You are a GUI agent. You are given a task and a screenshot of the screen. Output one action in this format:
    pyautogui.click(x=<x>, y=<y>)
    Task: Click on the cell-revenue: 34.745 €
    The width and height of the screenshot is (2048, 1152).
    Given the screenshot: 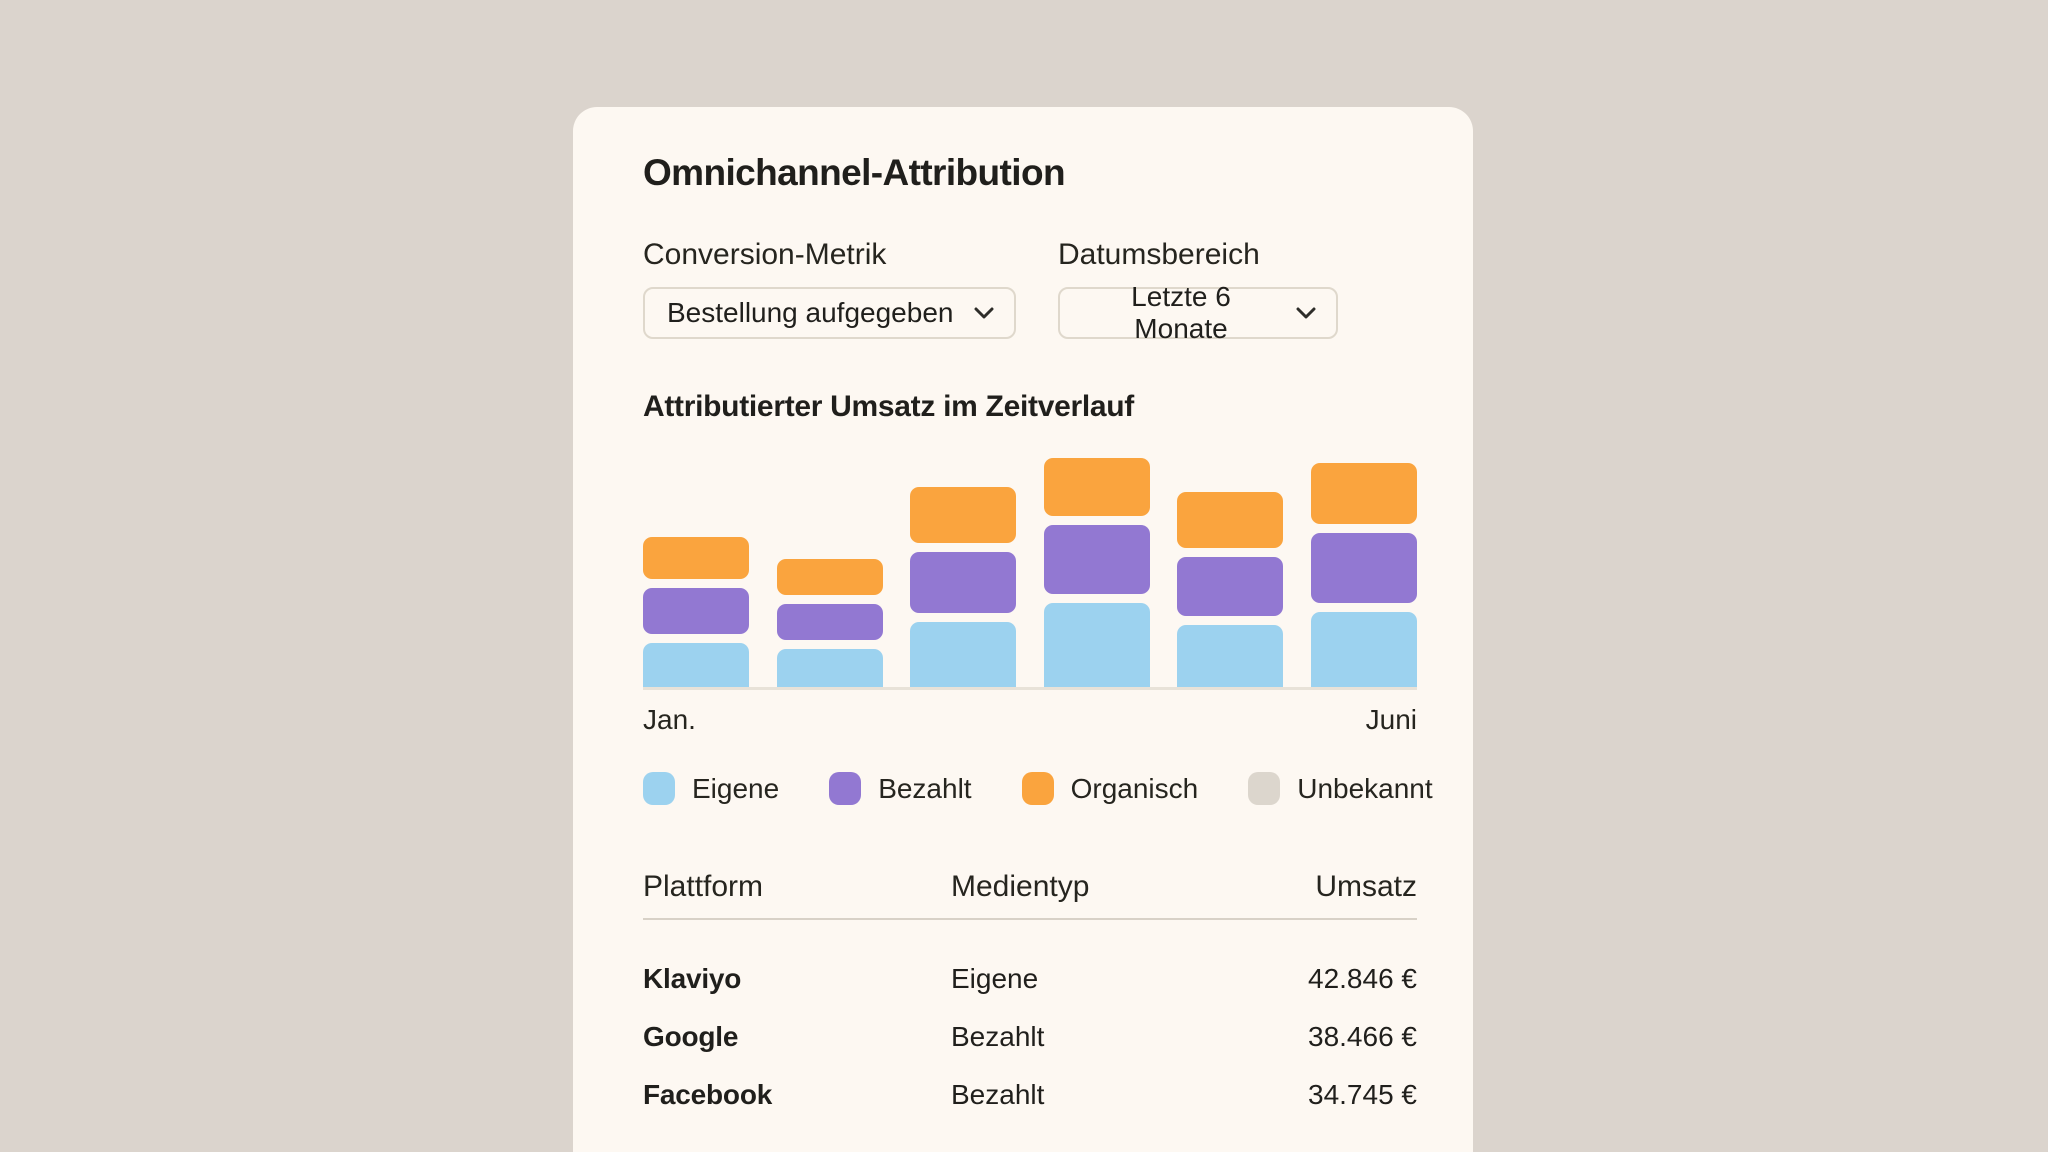 What is the action you would take?
    pyautogui.click(x=1362, y=1095)
    